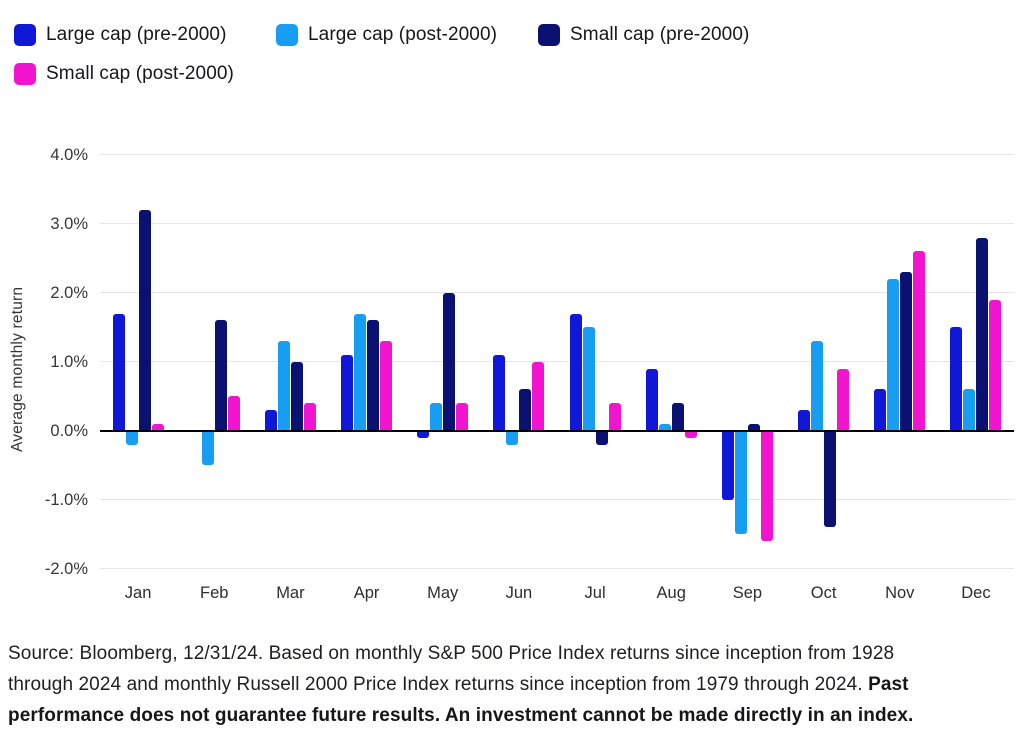 Image resolution: width=1024 pixels, height=731 pixels. Describe the element at coordinates (66, 499) in the screenshot. I see `y-tick-label: -1.0%` at that location.